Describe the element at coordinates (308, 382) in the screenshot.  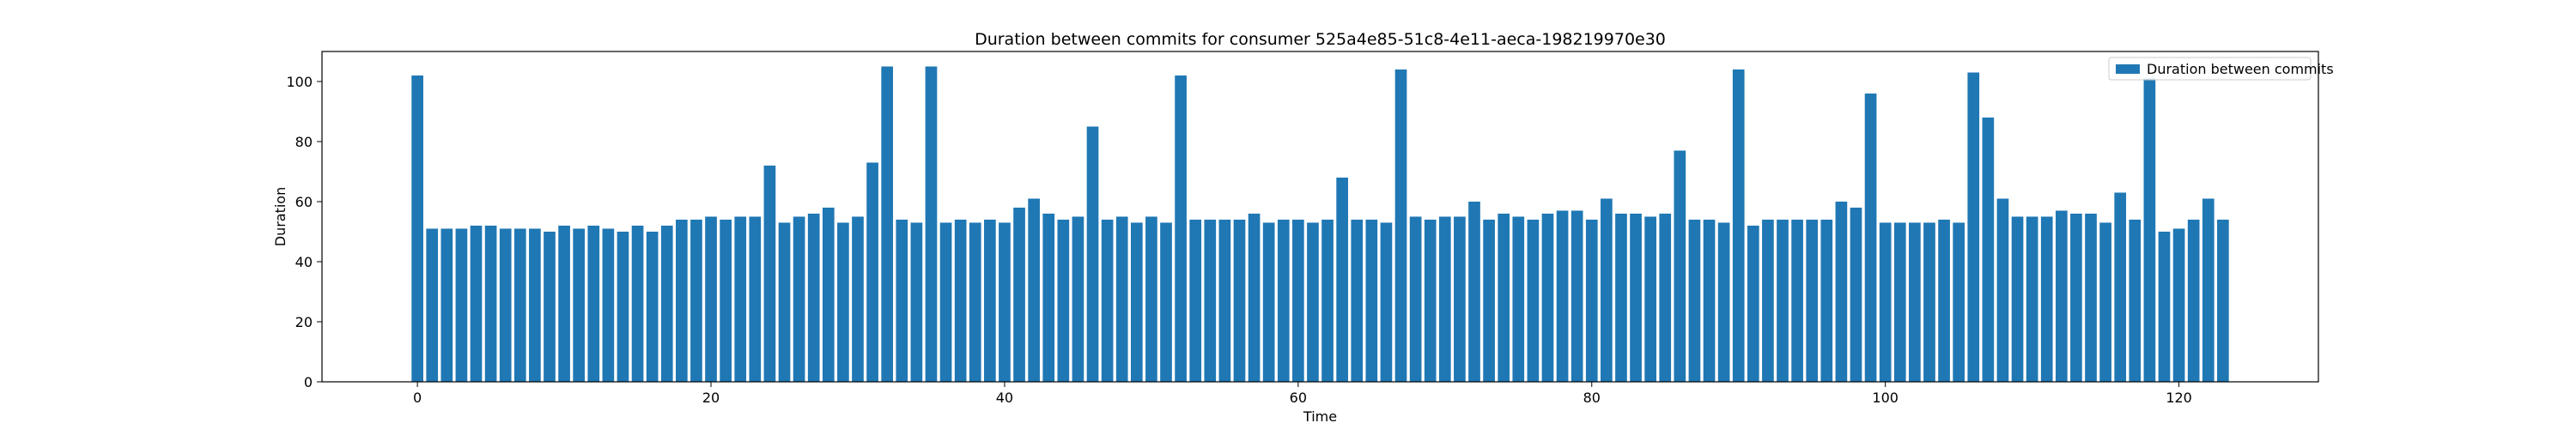
I see `y-tick-label: 0` at that location.